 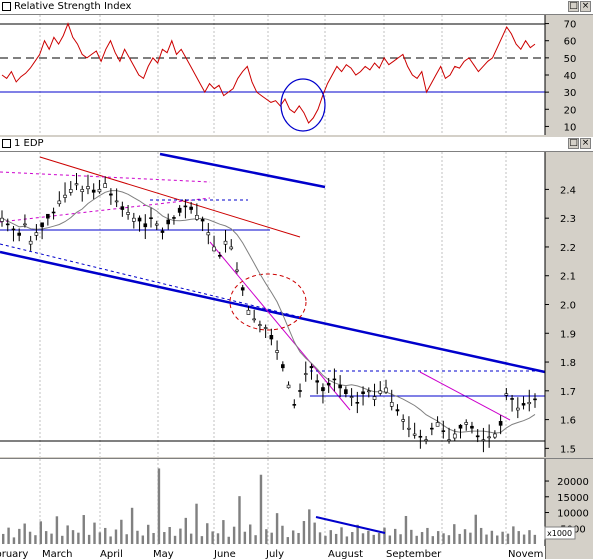 What do you see at coordinates (573, 498) in the screenshot?
I see `volume-y-tick-label: 15000` at bounding box center [573, 498].